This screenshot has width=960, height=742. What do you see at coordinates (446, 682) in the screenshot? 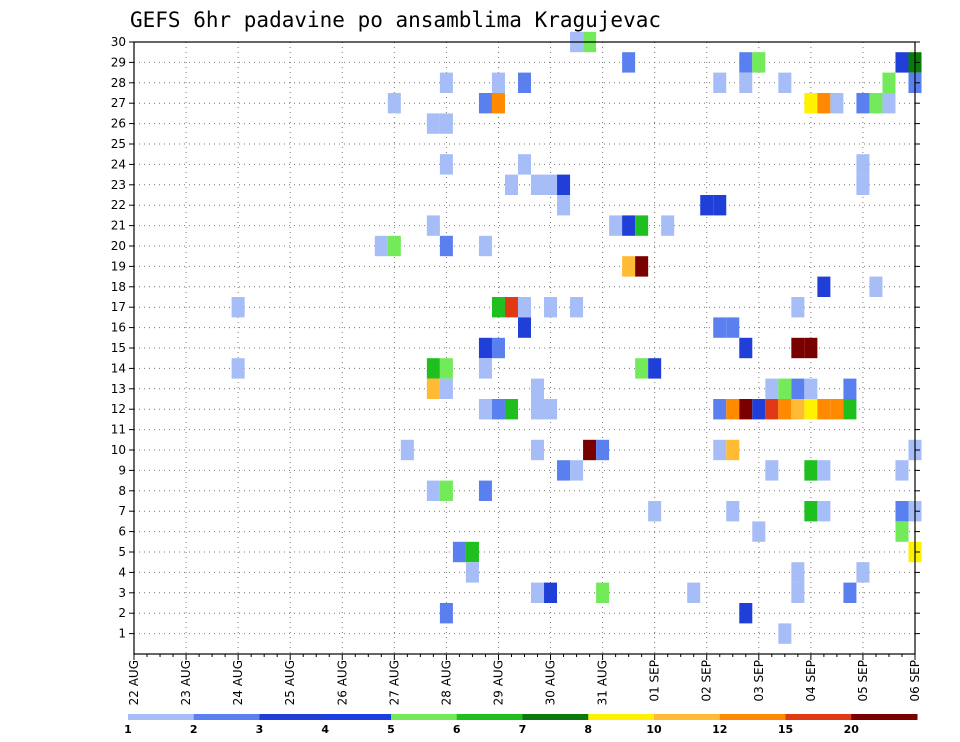
I see `x-tick-label: 28 AUG` at bounding box center [446, 682].